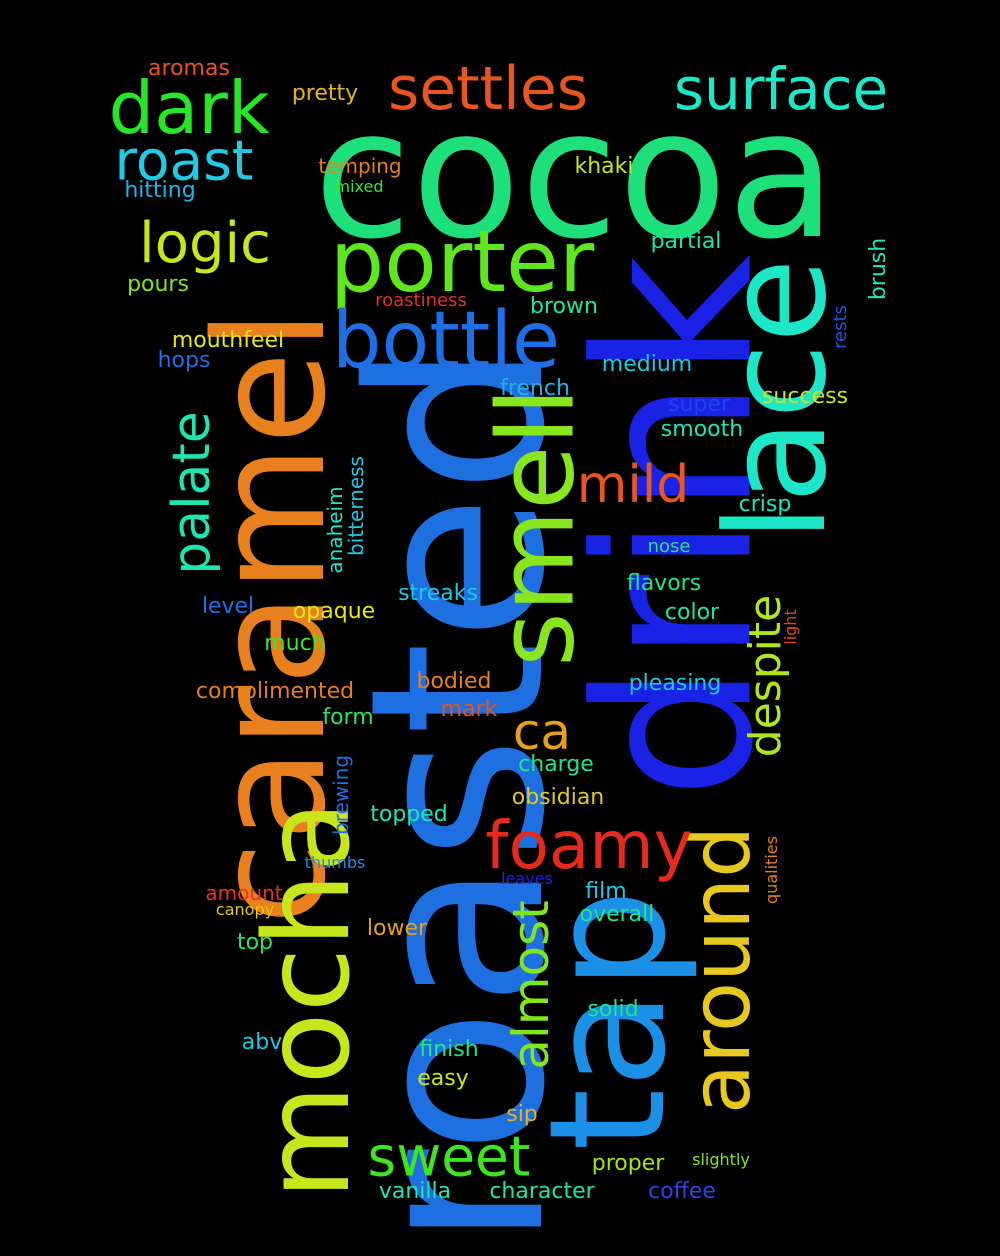  I want to click on word-leaves: leaves, so click(527, 878).